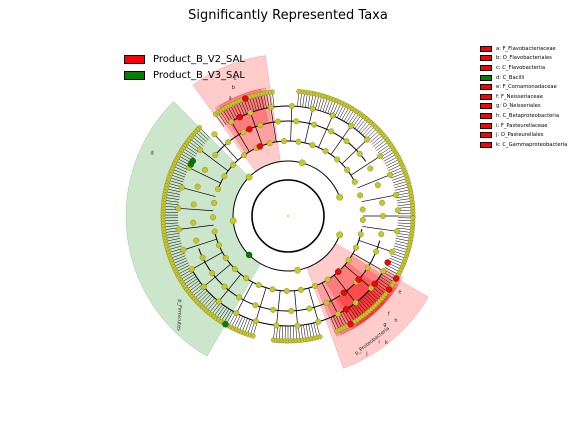 The height and width of the screenshot is (432, 576). What do you see at coordinates (245, 98) in the screenshot?
I see `enriched-node-a` at bounding box center [245, 98].